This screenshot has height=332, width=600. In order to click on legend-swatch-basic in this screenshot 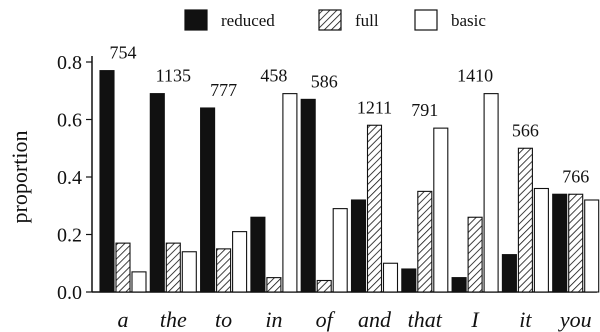, I will do `click(426, 20)`.